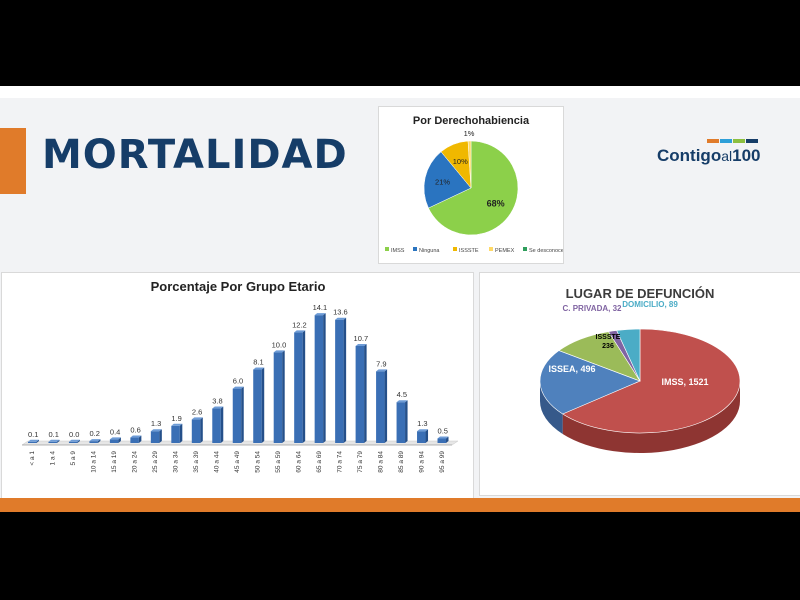 This screenshot has width=800, height=600. What do you see at coordinates (361, 338) in the screenshot?
I see `bar-data-label: 10.7` at bounding box center [361, 338].